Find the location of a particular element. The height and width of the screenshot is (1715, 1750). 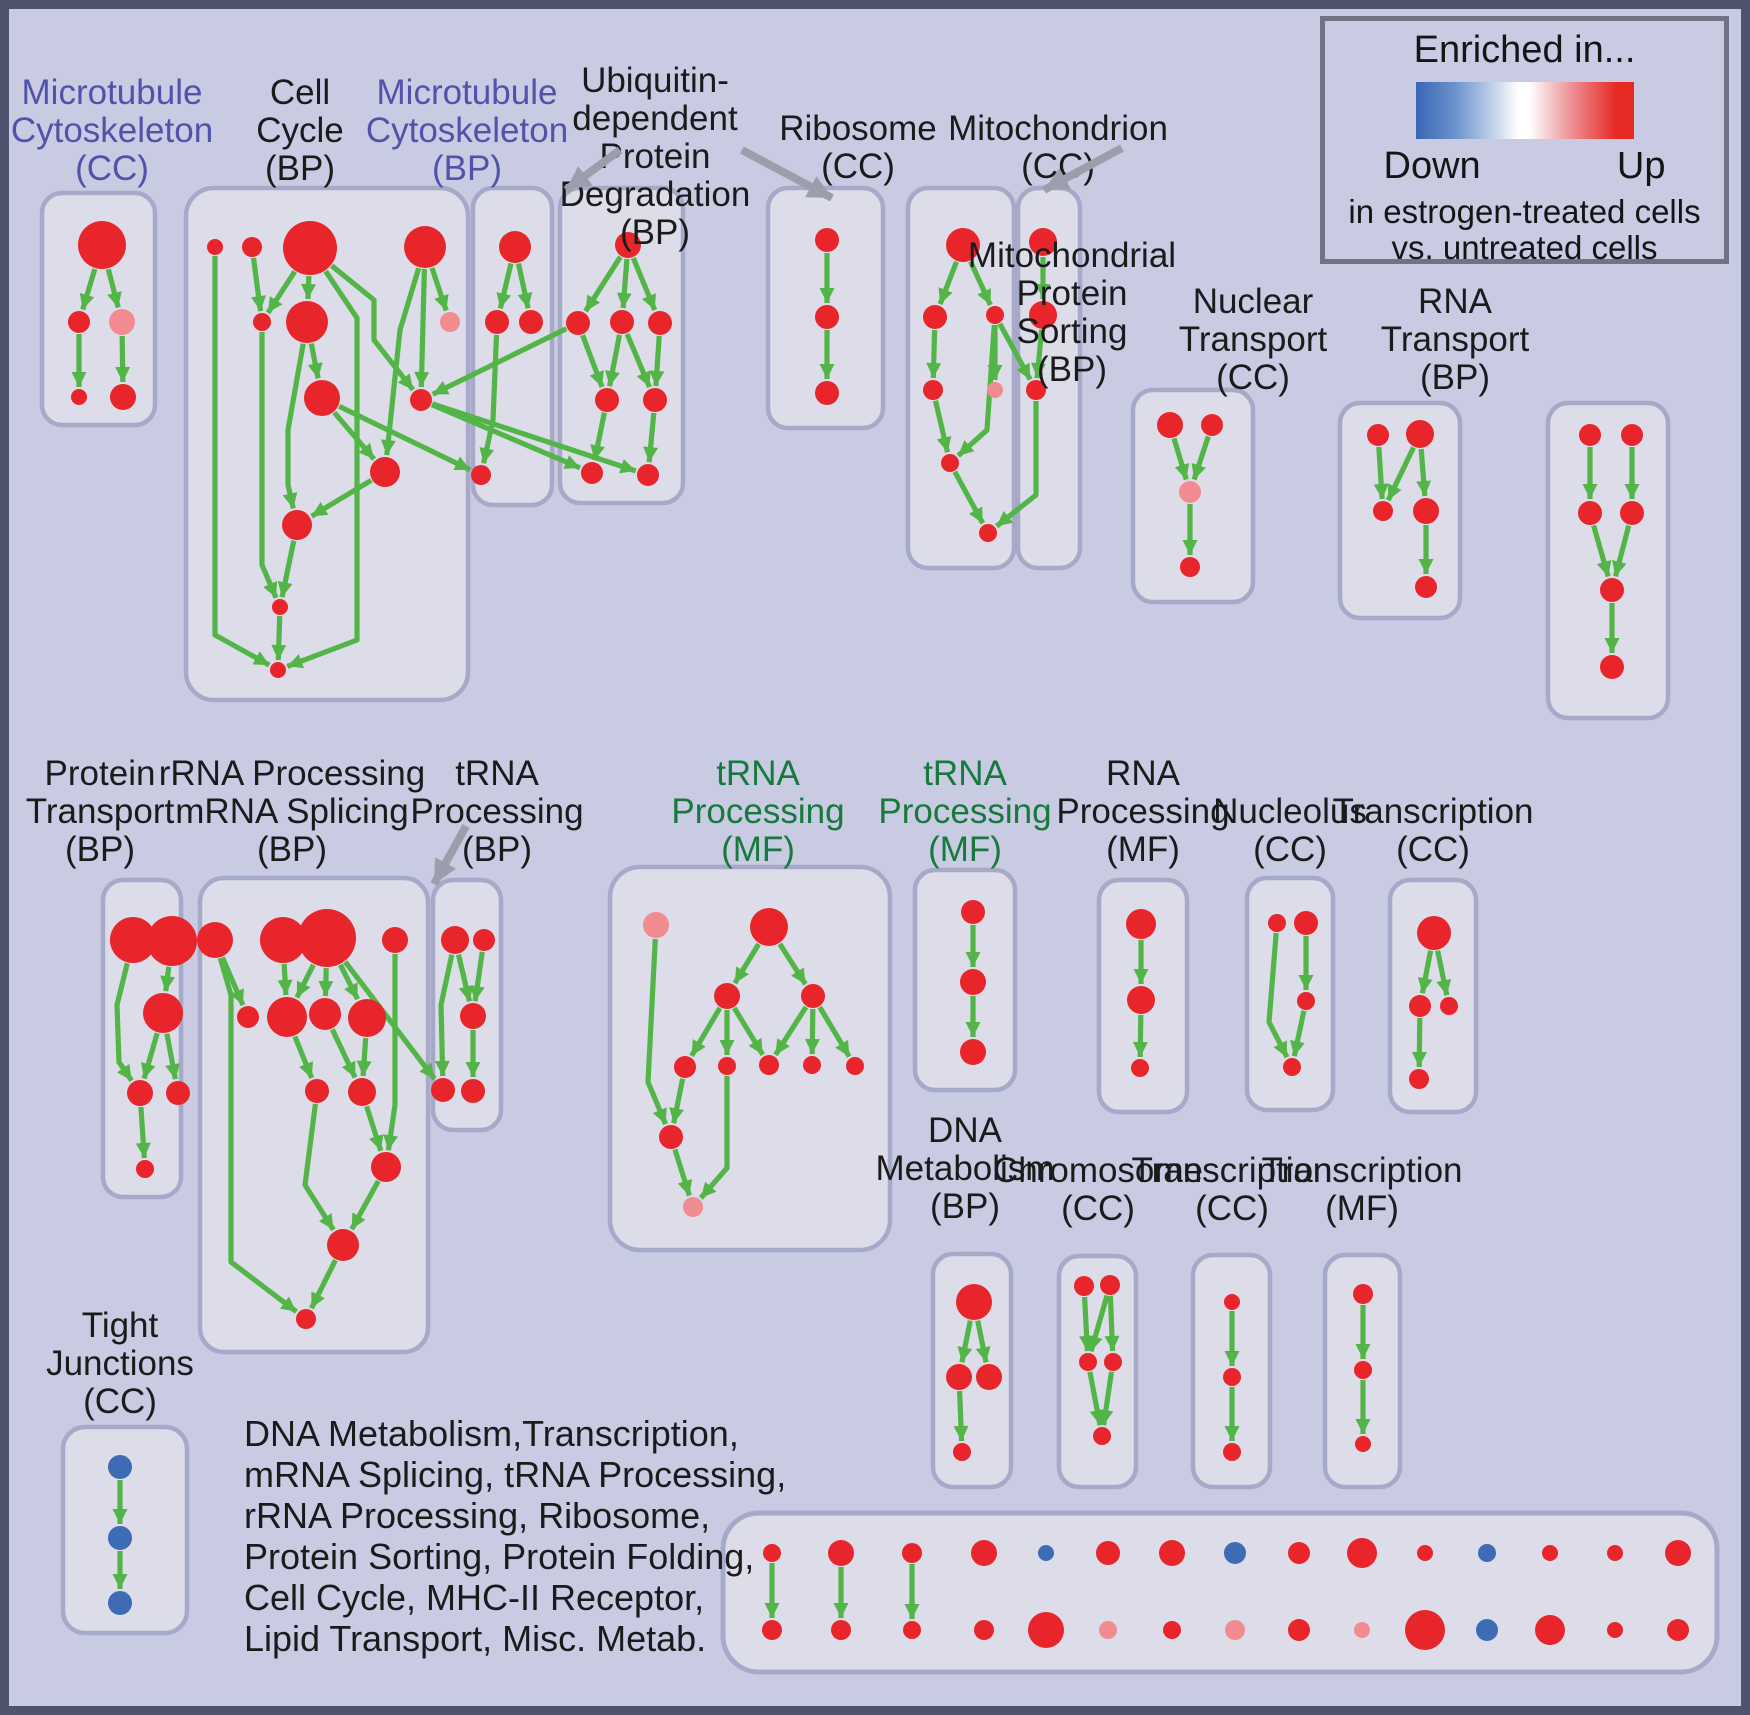

cluster-label-trna-processing-mf-large: tRNA Processing (MF) is located at coordinates (757, 811).